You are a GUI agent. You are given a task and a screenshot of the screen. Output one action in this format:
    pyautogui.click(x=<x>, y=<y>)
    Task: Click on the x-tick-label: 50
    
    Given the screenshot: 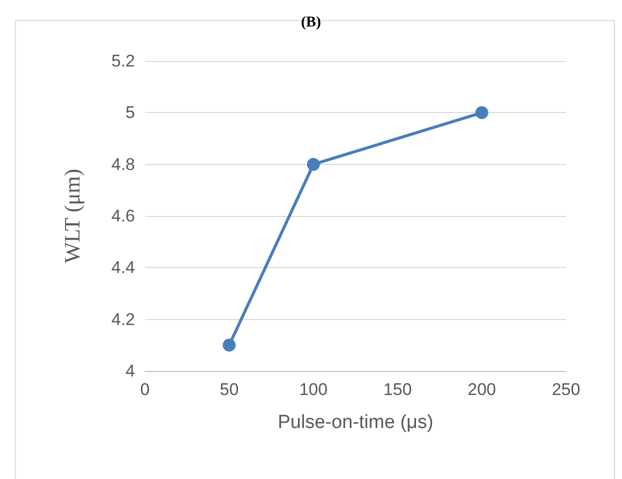 What is the action you would take?
    pyautogui.click(x=229, y=389)
    